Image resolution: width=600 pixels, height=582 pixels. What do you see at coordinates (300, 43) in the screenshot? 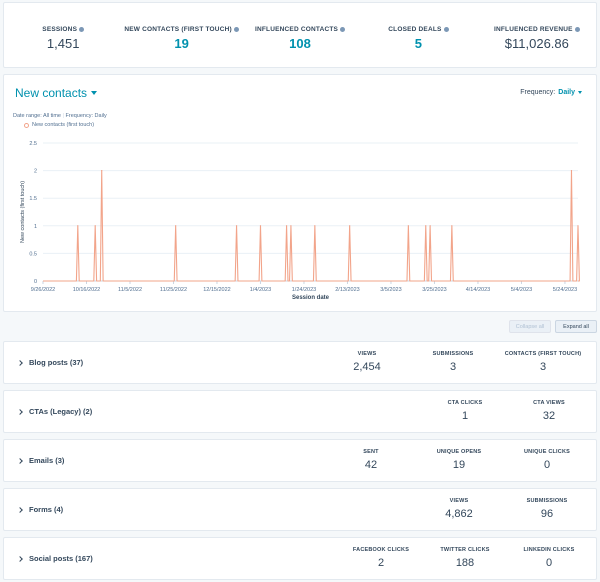
I see `kpi-value: 108` at bounding box center [300, 43].